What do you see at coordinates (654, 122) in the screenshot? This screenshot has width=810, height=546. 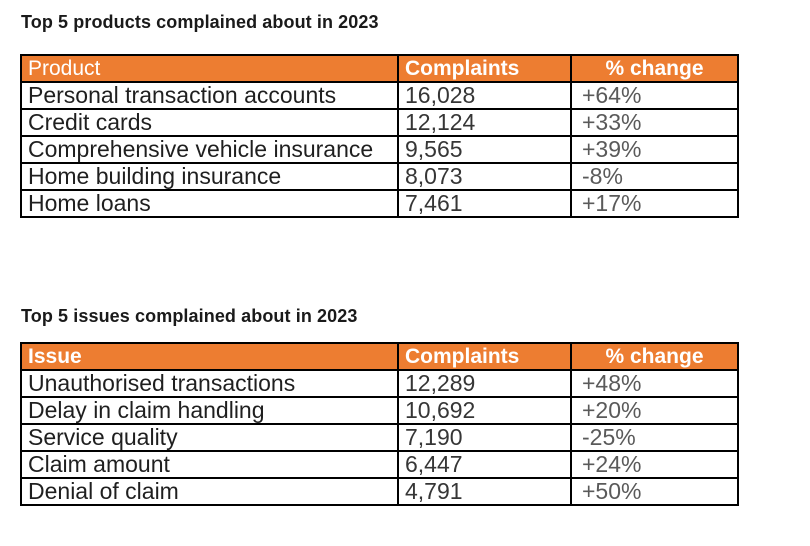 I see `percent-change-cell: +33%` at bounding box center [654, 122].